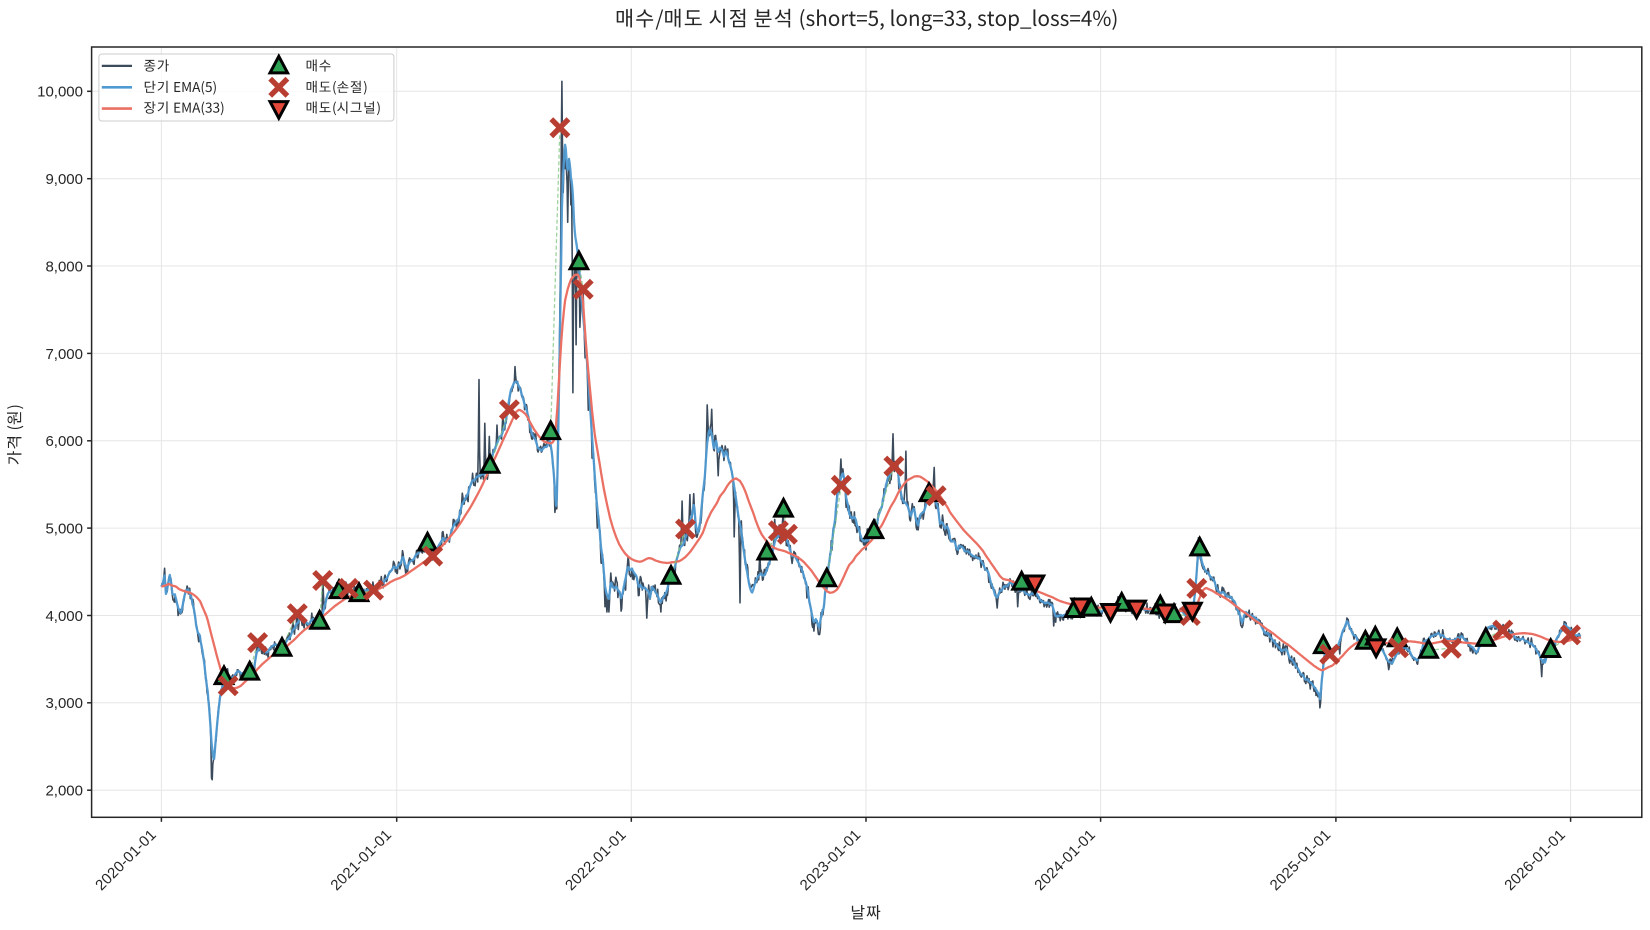  Describe the element at coordinates (64, 354) in the screenshot. I see `svg-text: 7,000` at that location.